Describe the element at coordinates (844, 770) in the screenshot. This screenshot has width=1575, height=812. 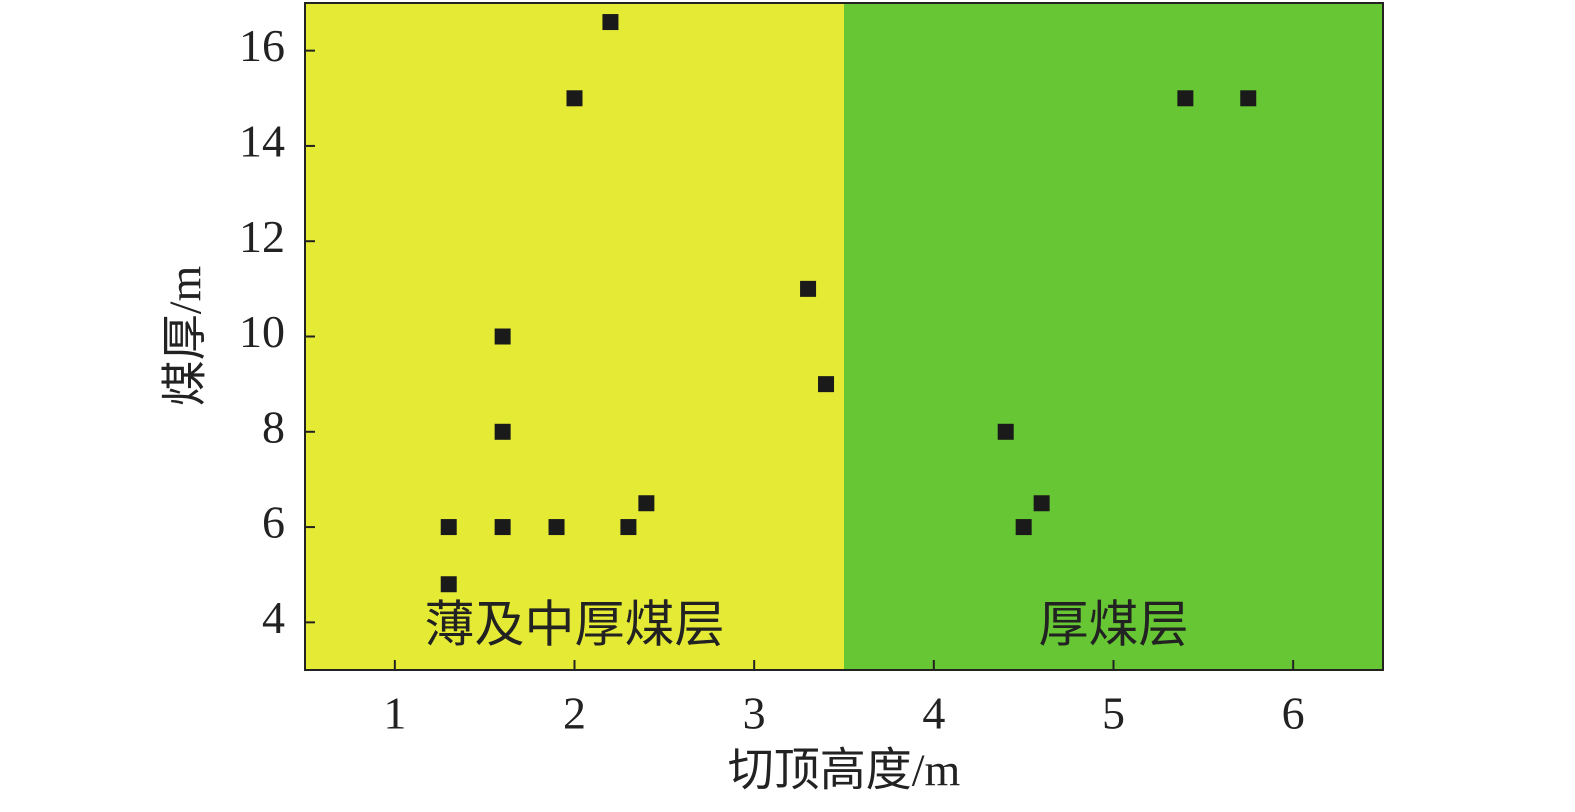
I see `x-axis-label: 切顶高度/m` at that location.